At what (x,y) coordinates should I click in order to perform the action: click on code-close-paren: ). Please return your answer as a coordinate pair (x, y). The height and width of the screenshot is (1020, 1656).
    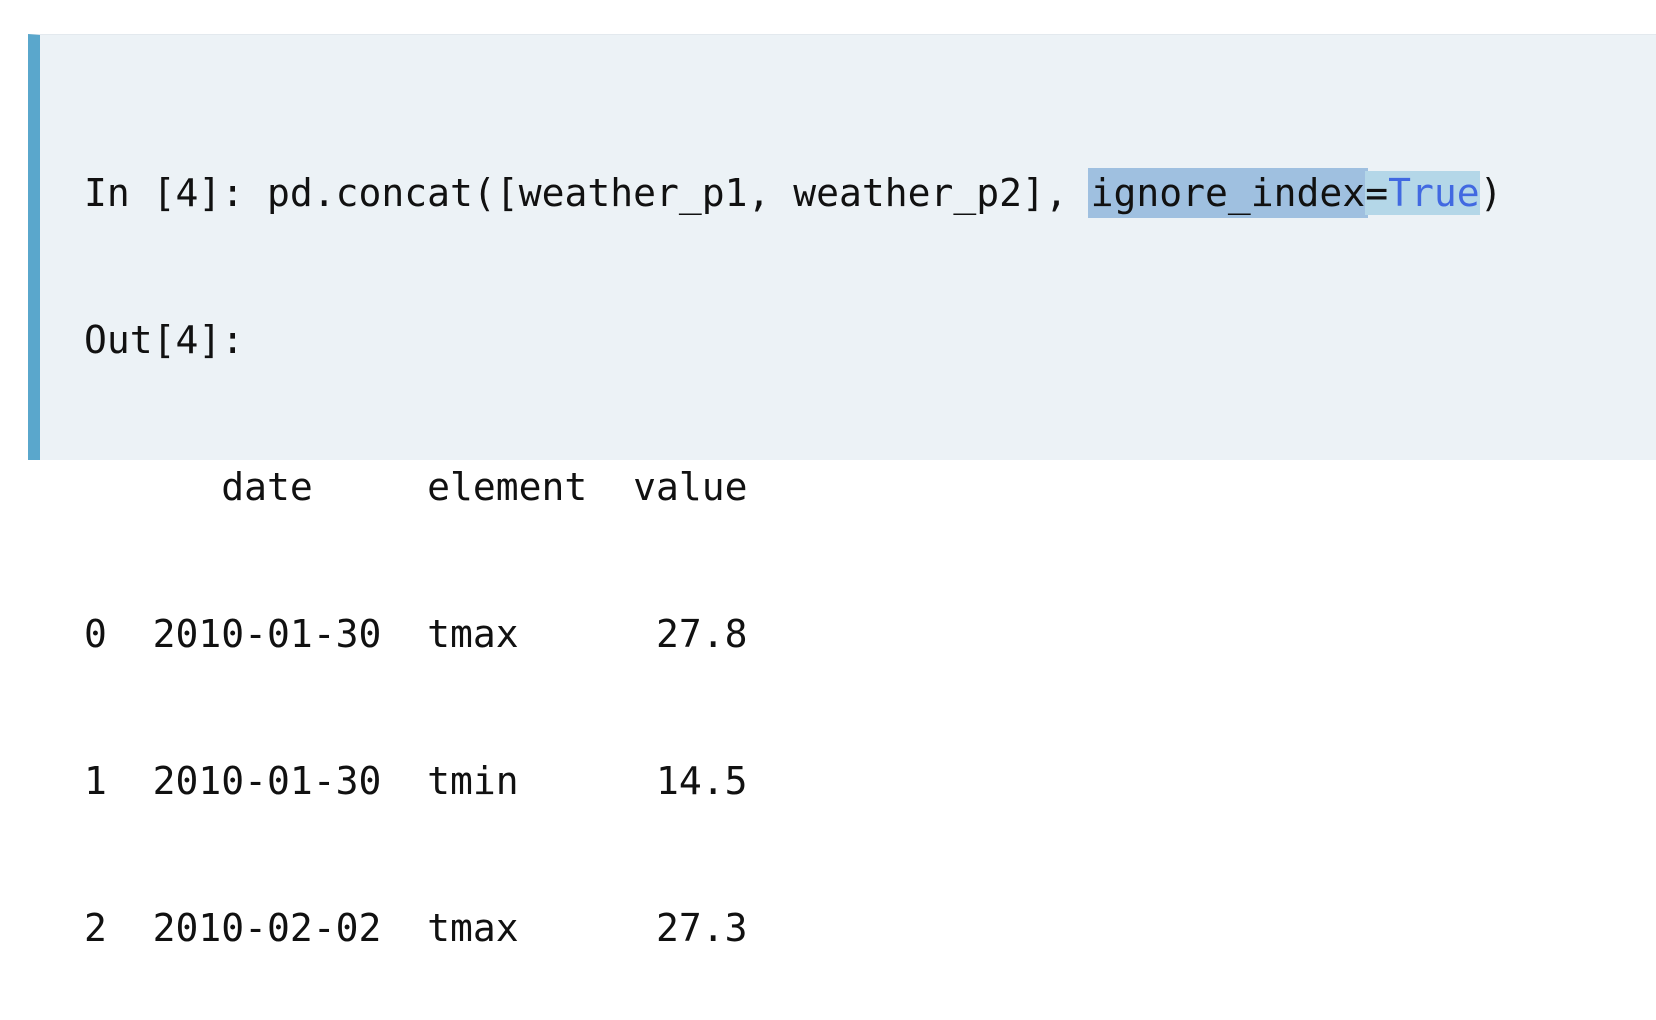
    Looking at the image, I should click on (1491, 193).